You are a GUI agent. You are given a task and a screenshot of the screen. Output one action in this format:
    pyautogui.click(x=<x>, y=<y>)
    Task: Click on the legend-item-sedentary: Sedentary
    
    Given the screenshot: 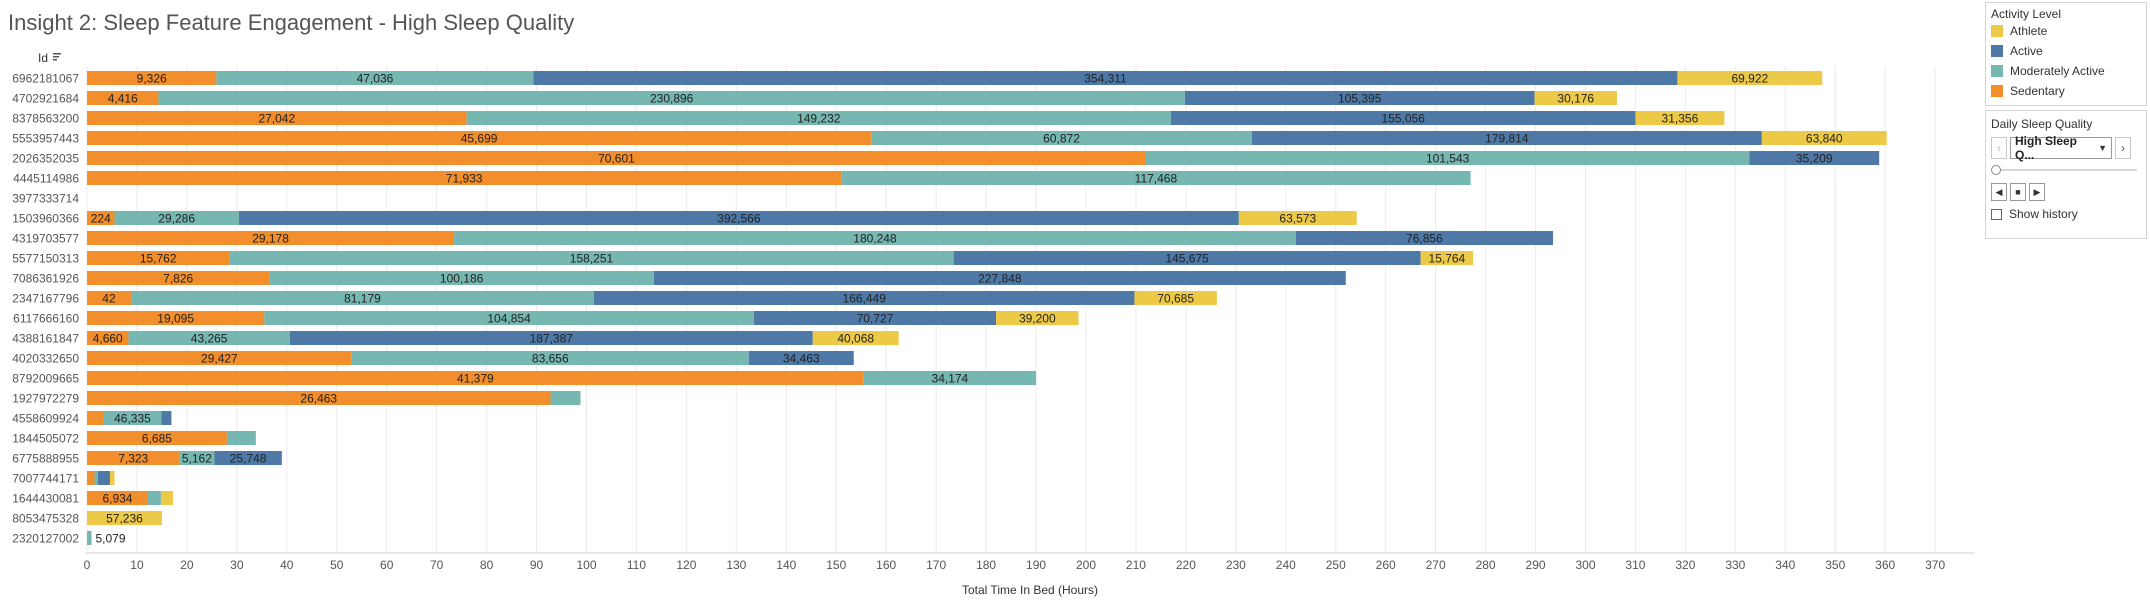 What is the action you would take?
    pyautogui.click(x=2068, y=91)
    